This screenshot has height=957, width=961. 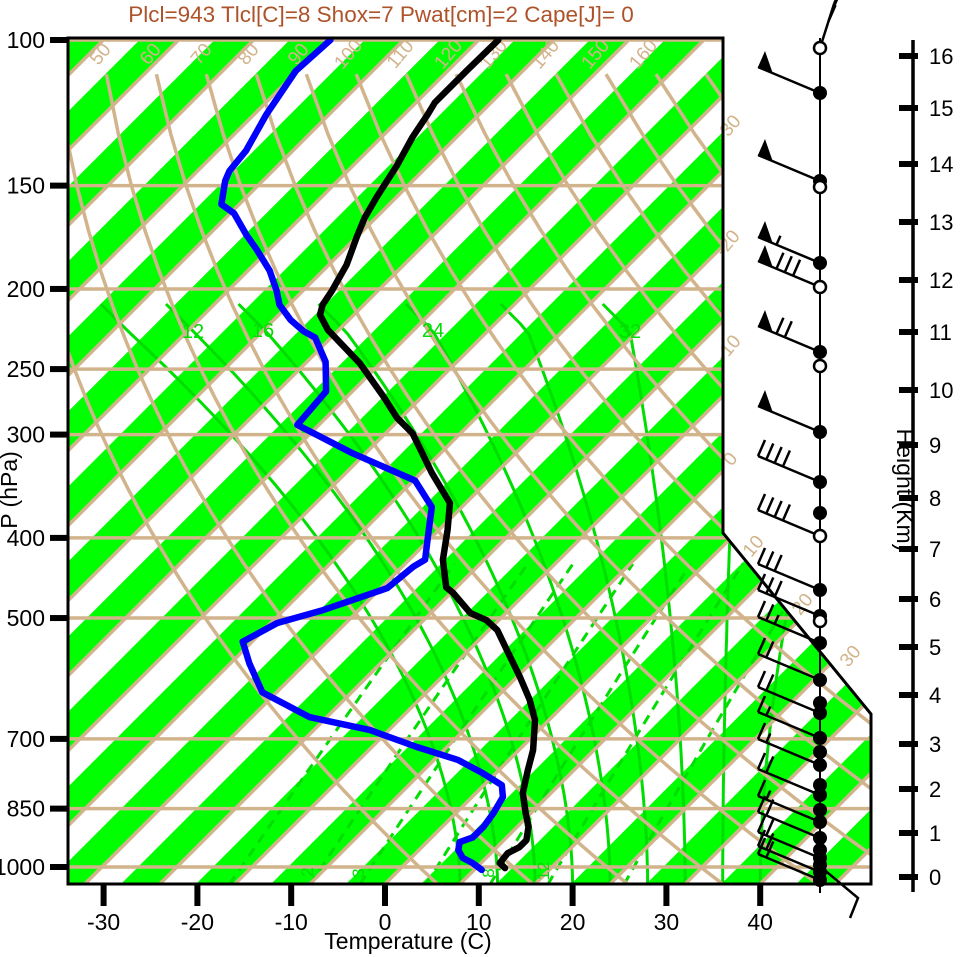 What do you see at coordinates (103, 922) in the screenshot?
I see `temperature-tick-label: -30` at bounding box center [103, 922].